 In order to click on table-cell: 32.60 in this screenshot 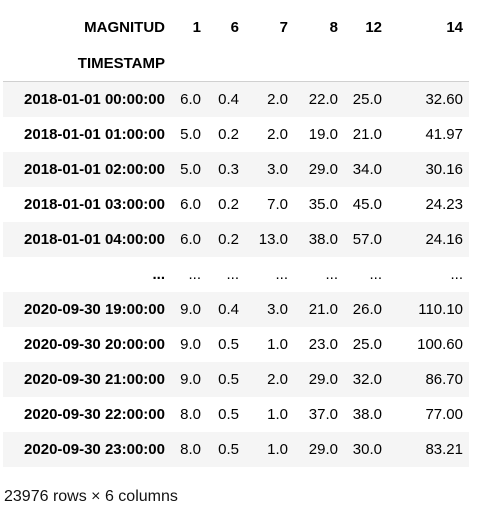, I will do `click(444, 99)`.